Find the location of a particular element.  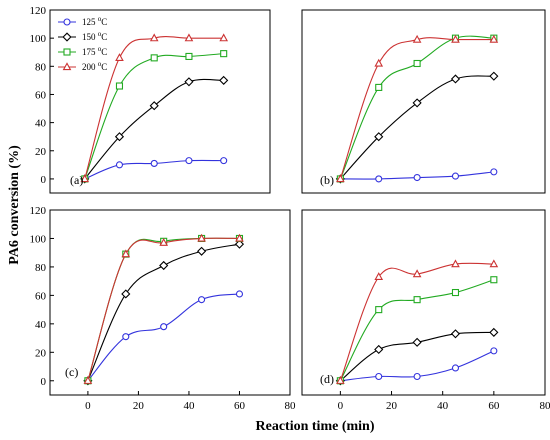

x-axis-title: Reaction time (min) is located at coordinates (315, 426).